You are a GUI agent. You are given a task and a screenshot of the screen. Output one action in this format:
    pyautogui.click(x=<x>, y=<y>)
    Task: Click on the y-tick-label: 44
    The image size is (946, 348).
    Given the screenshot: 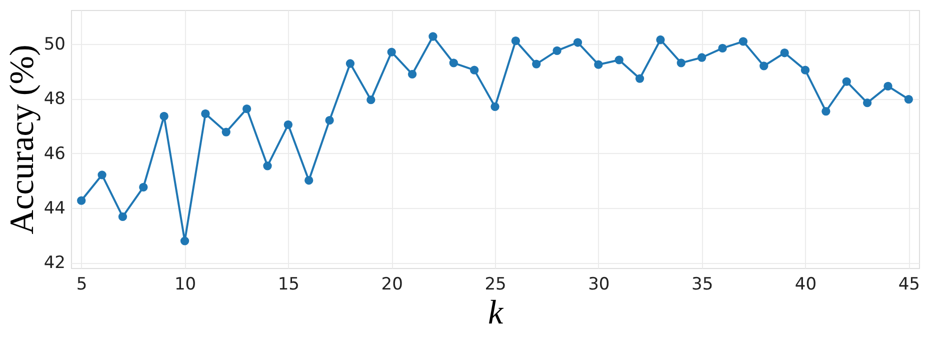 What is the action you would take?
    pyautogui.click(x=55, y=208)
    